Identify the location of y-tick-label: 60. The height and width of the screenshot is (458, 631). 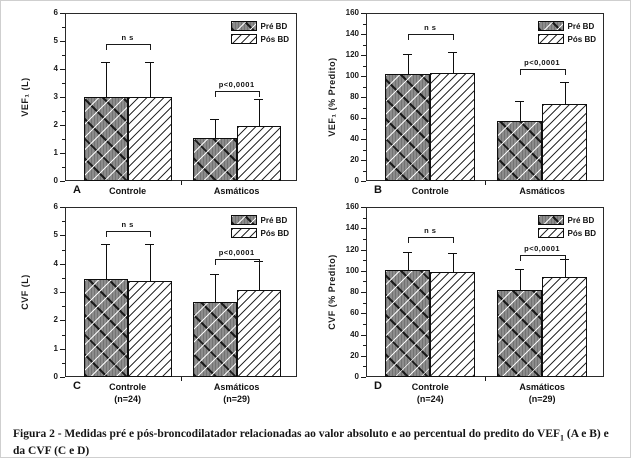
(354, 117).